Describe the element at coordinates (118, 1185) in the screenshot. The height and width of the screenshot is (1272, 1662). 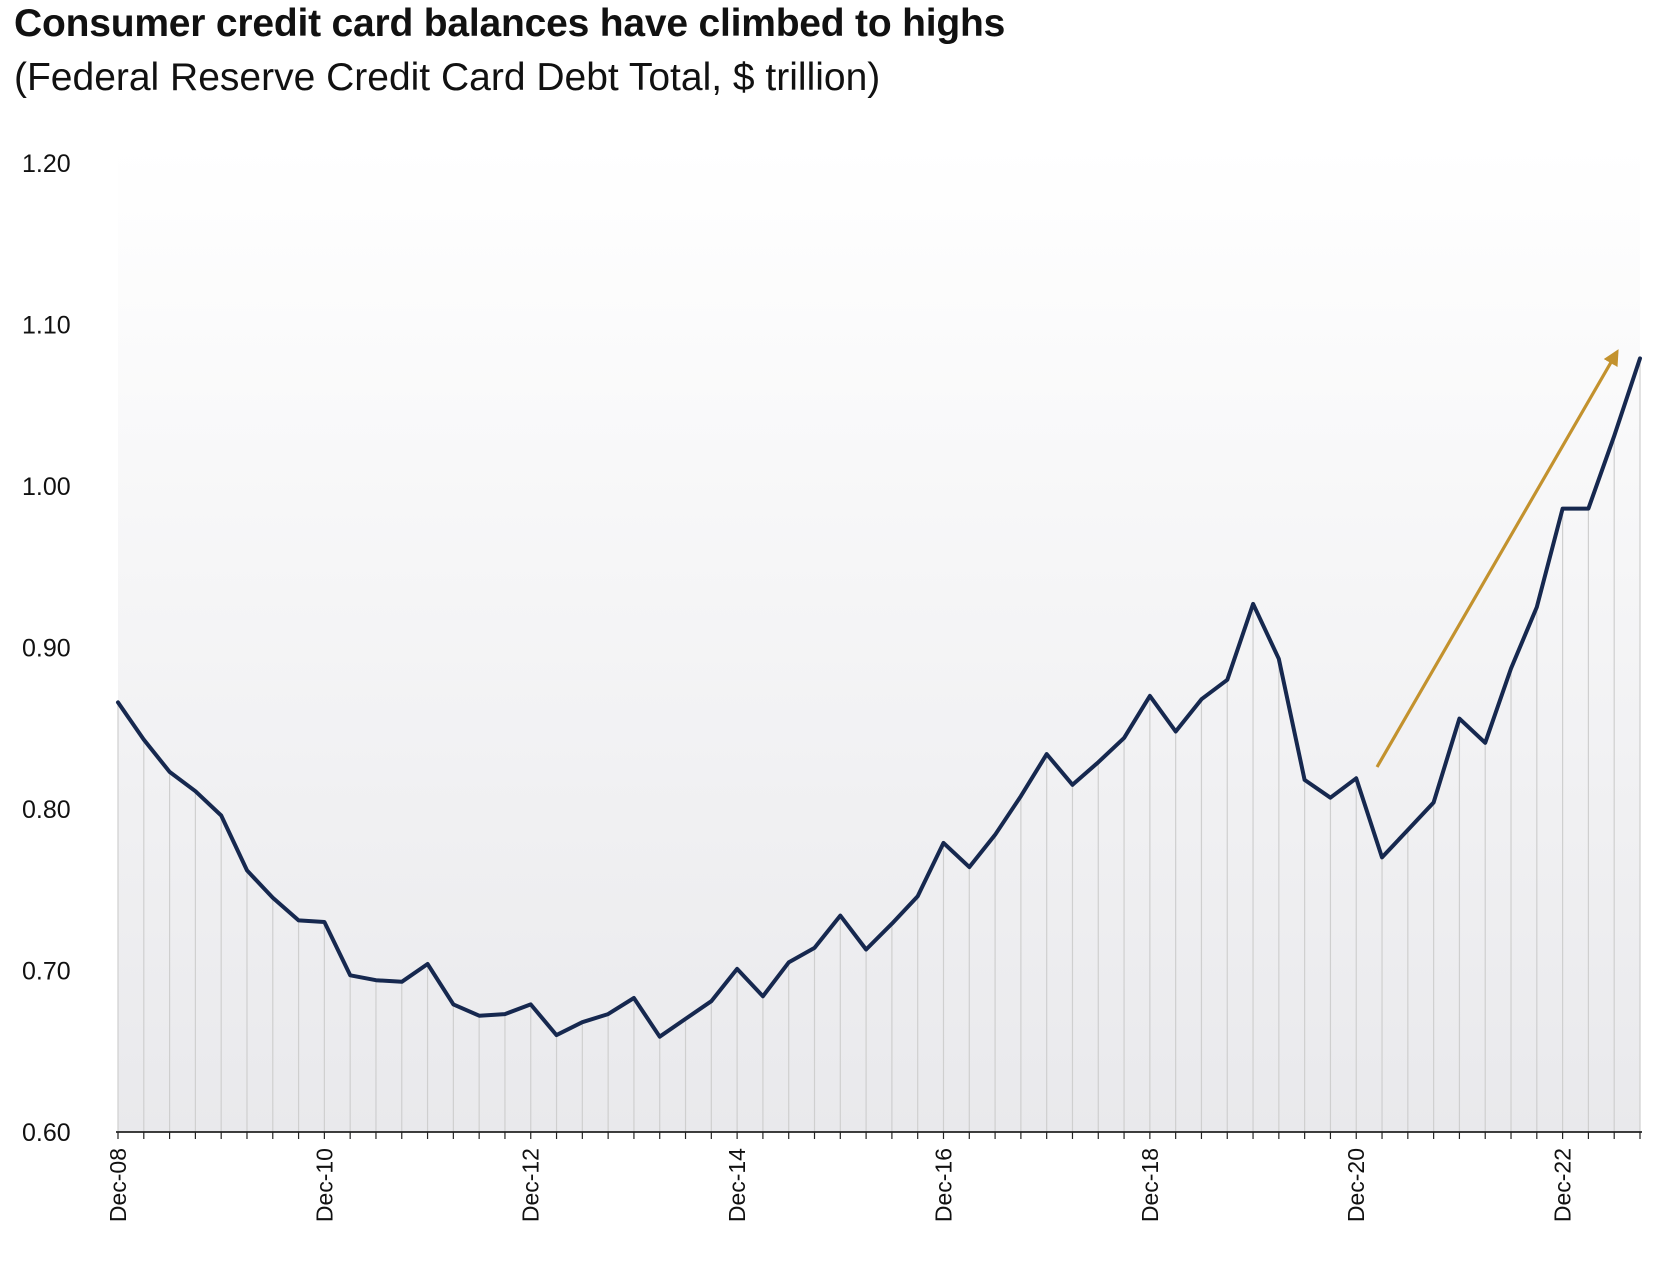
I see `x-tick-label: Dec-08` at that location.